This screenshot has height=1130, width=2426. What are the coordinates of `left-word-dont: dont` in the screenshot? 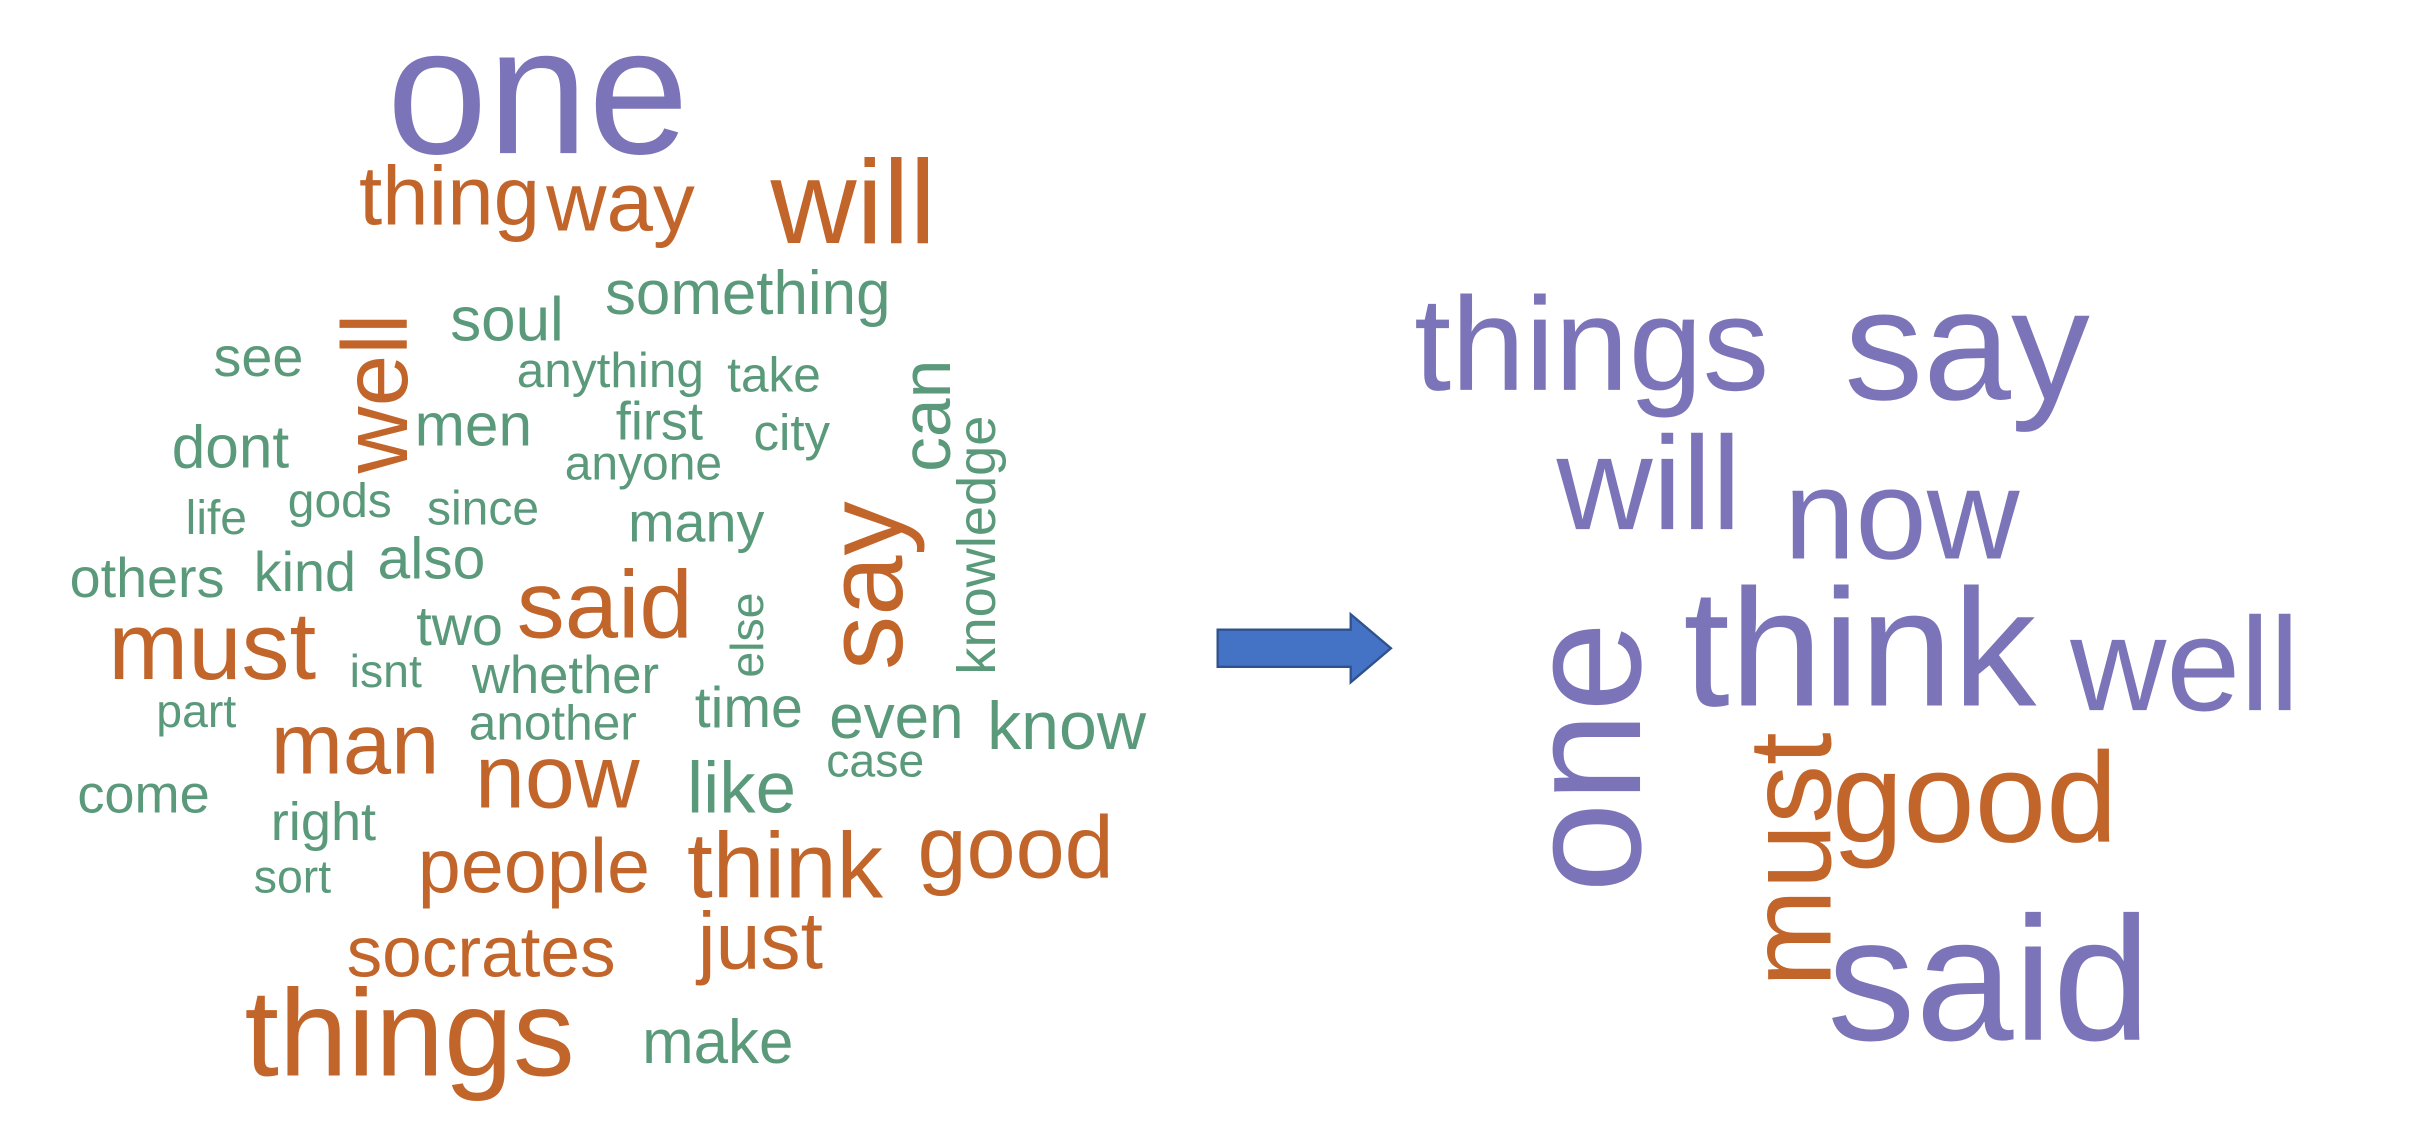 It's located at (230, 448).